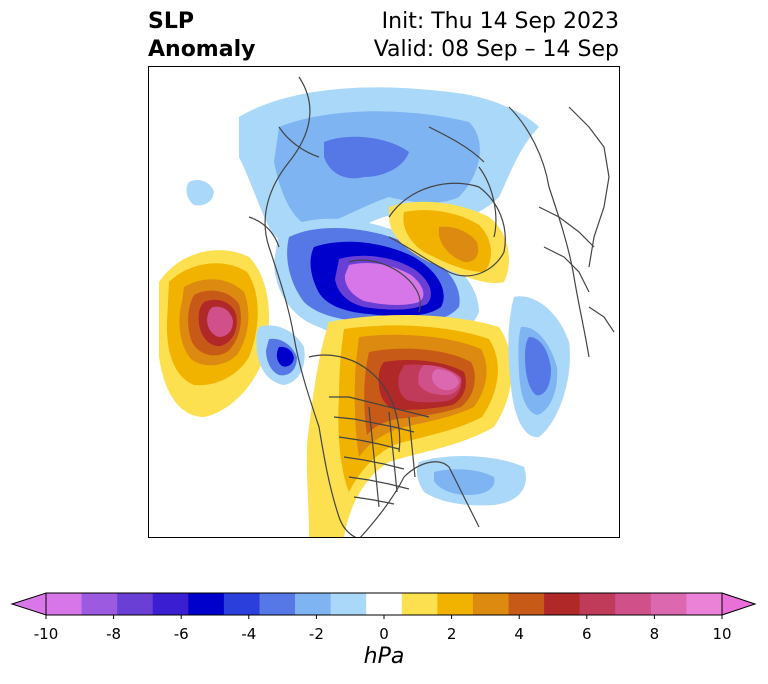 This screenshot has height=684, width=768. I want to click on anomaly-violet-center, so click(384, 284).